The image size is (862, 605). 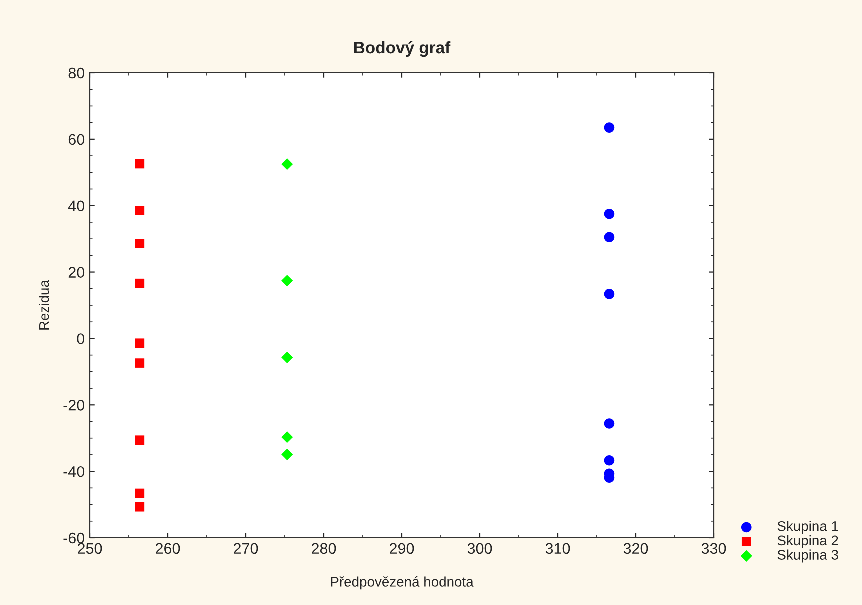 I want to click on x-tick-label: 250, so click(x=90, y=548).